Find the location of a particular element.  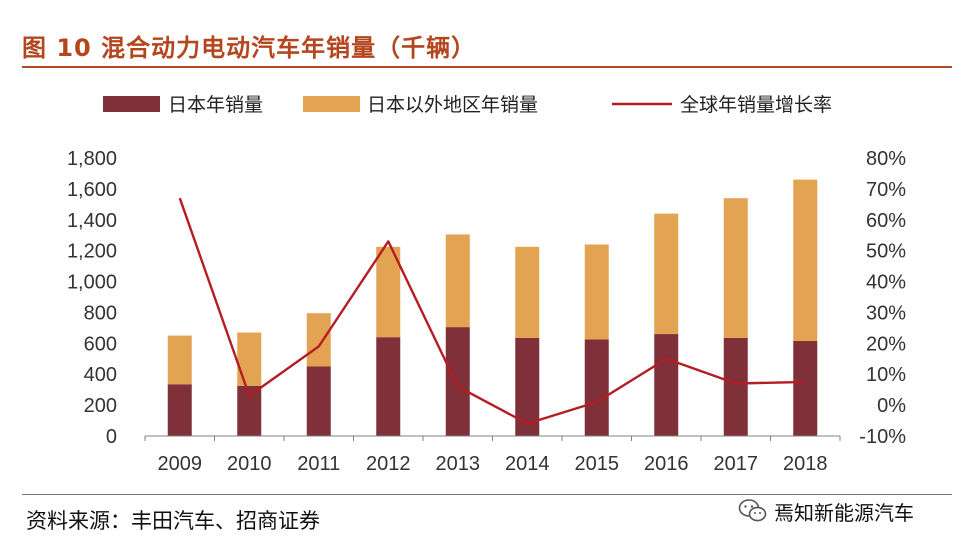

chart-title: 图 10 混合动力电动汽车年销量（千辆） is located at coordinates (249, 48).